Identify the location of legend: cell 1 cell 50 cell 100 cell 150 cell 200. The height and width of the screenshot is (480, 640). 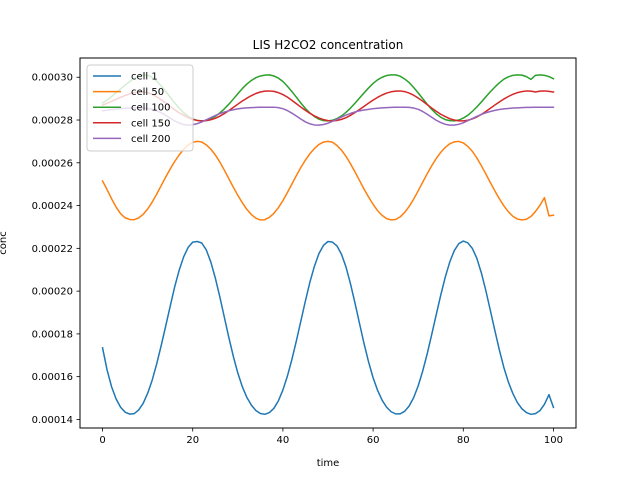
(140, 108).